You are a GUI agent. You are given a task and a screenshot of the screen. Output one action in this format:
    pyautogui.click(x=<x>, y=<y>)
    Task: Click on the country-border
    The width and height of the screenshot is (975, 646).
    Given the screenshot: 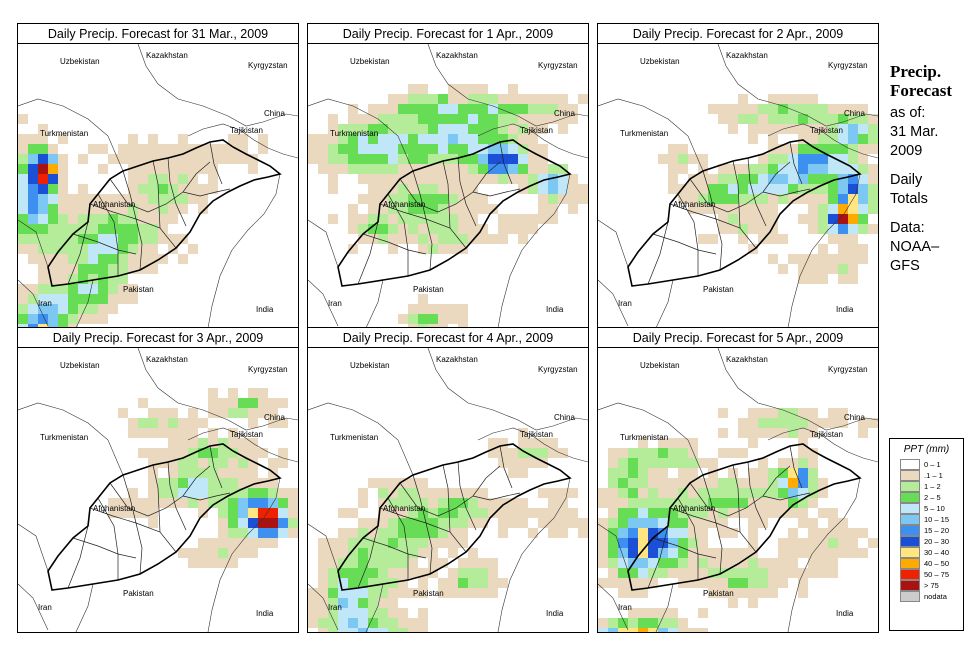 What is the action you would take?
    pyautogui.click(x=824, y=554)
    